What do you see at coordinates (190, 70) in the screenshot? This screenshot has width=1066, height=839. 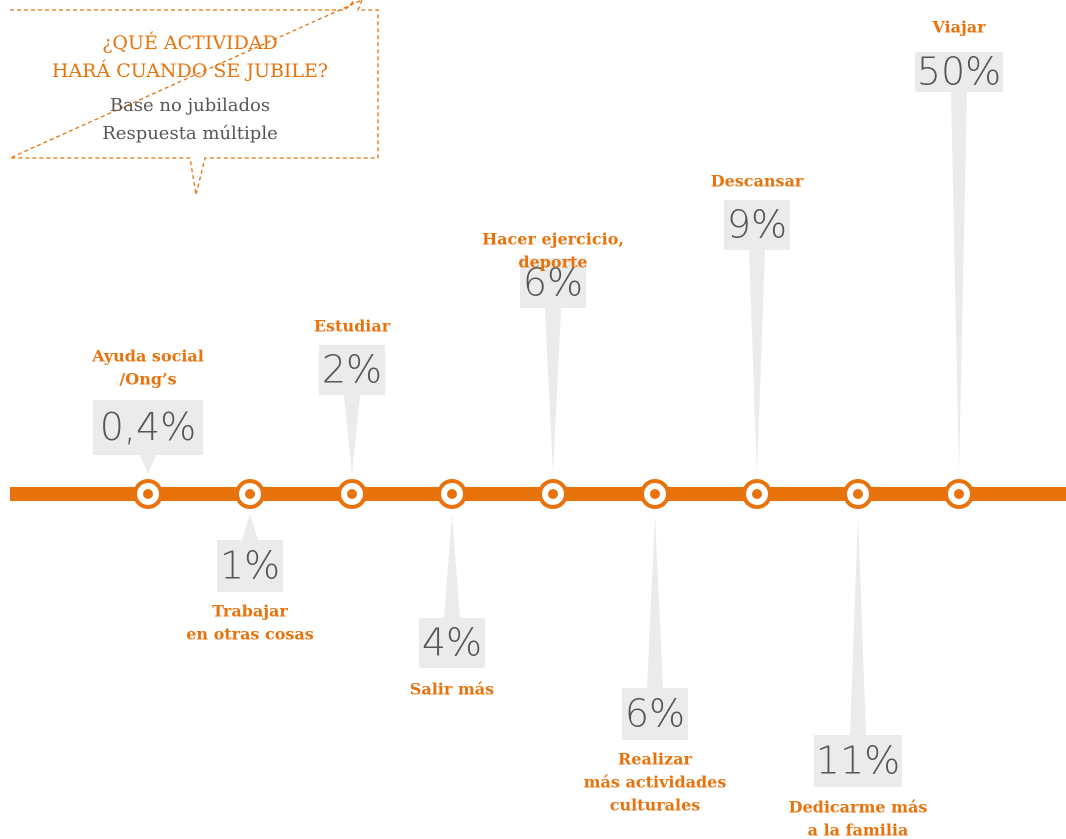 I see `title-line: HARÁ CUANDO SE JUBILE?` at bounding box center [190, 70].